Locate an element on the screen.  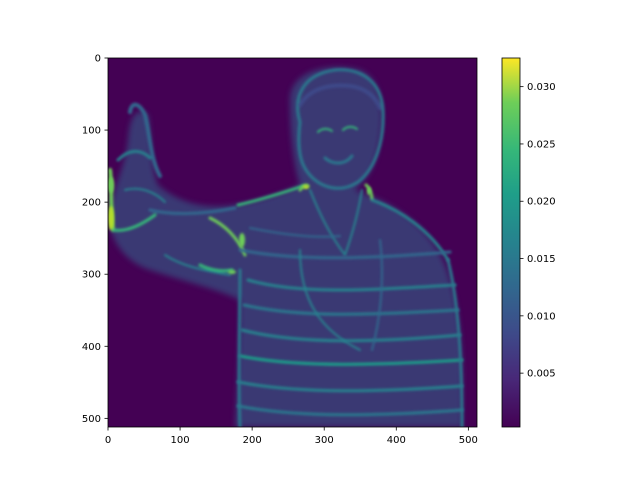
colorbar: 0.005 0.010 0.015 0.020 0.025 0.030 is located at coordinates (528, 242).